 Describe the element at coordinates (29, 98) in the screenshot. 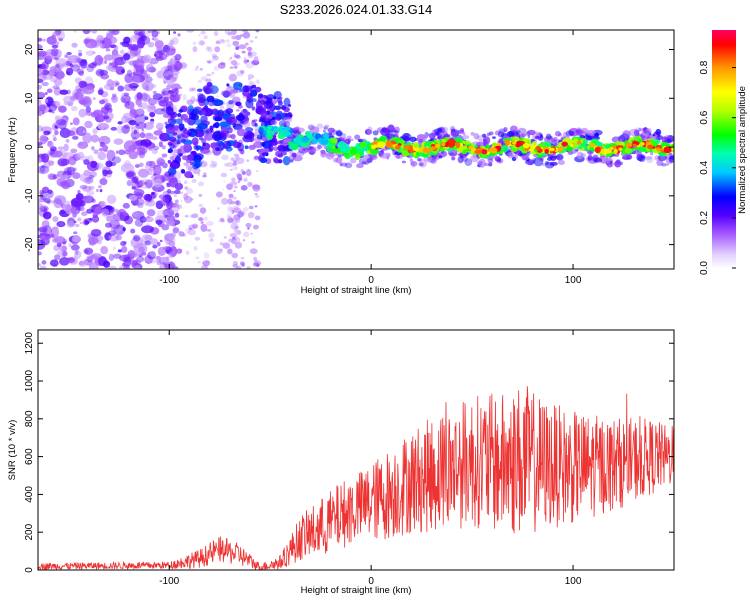

I see `spectrogram-ytick-label: 10` at that location.